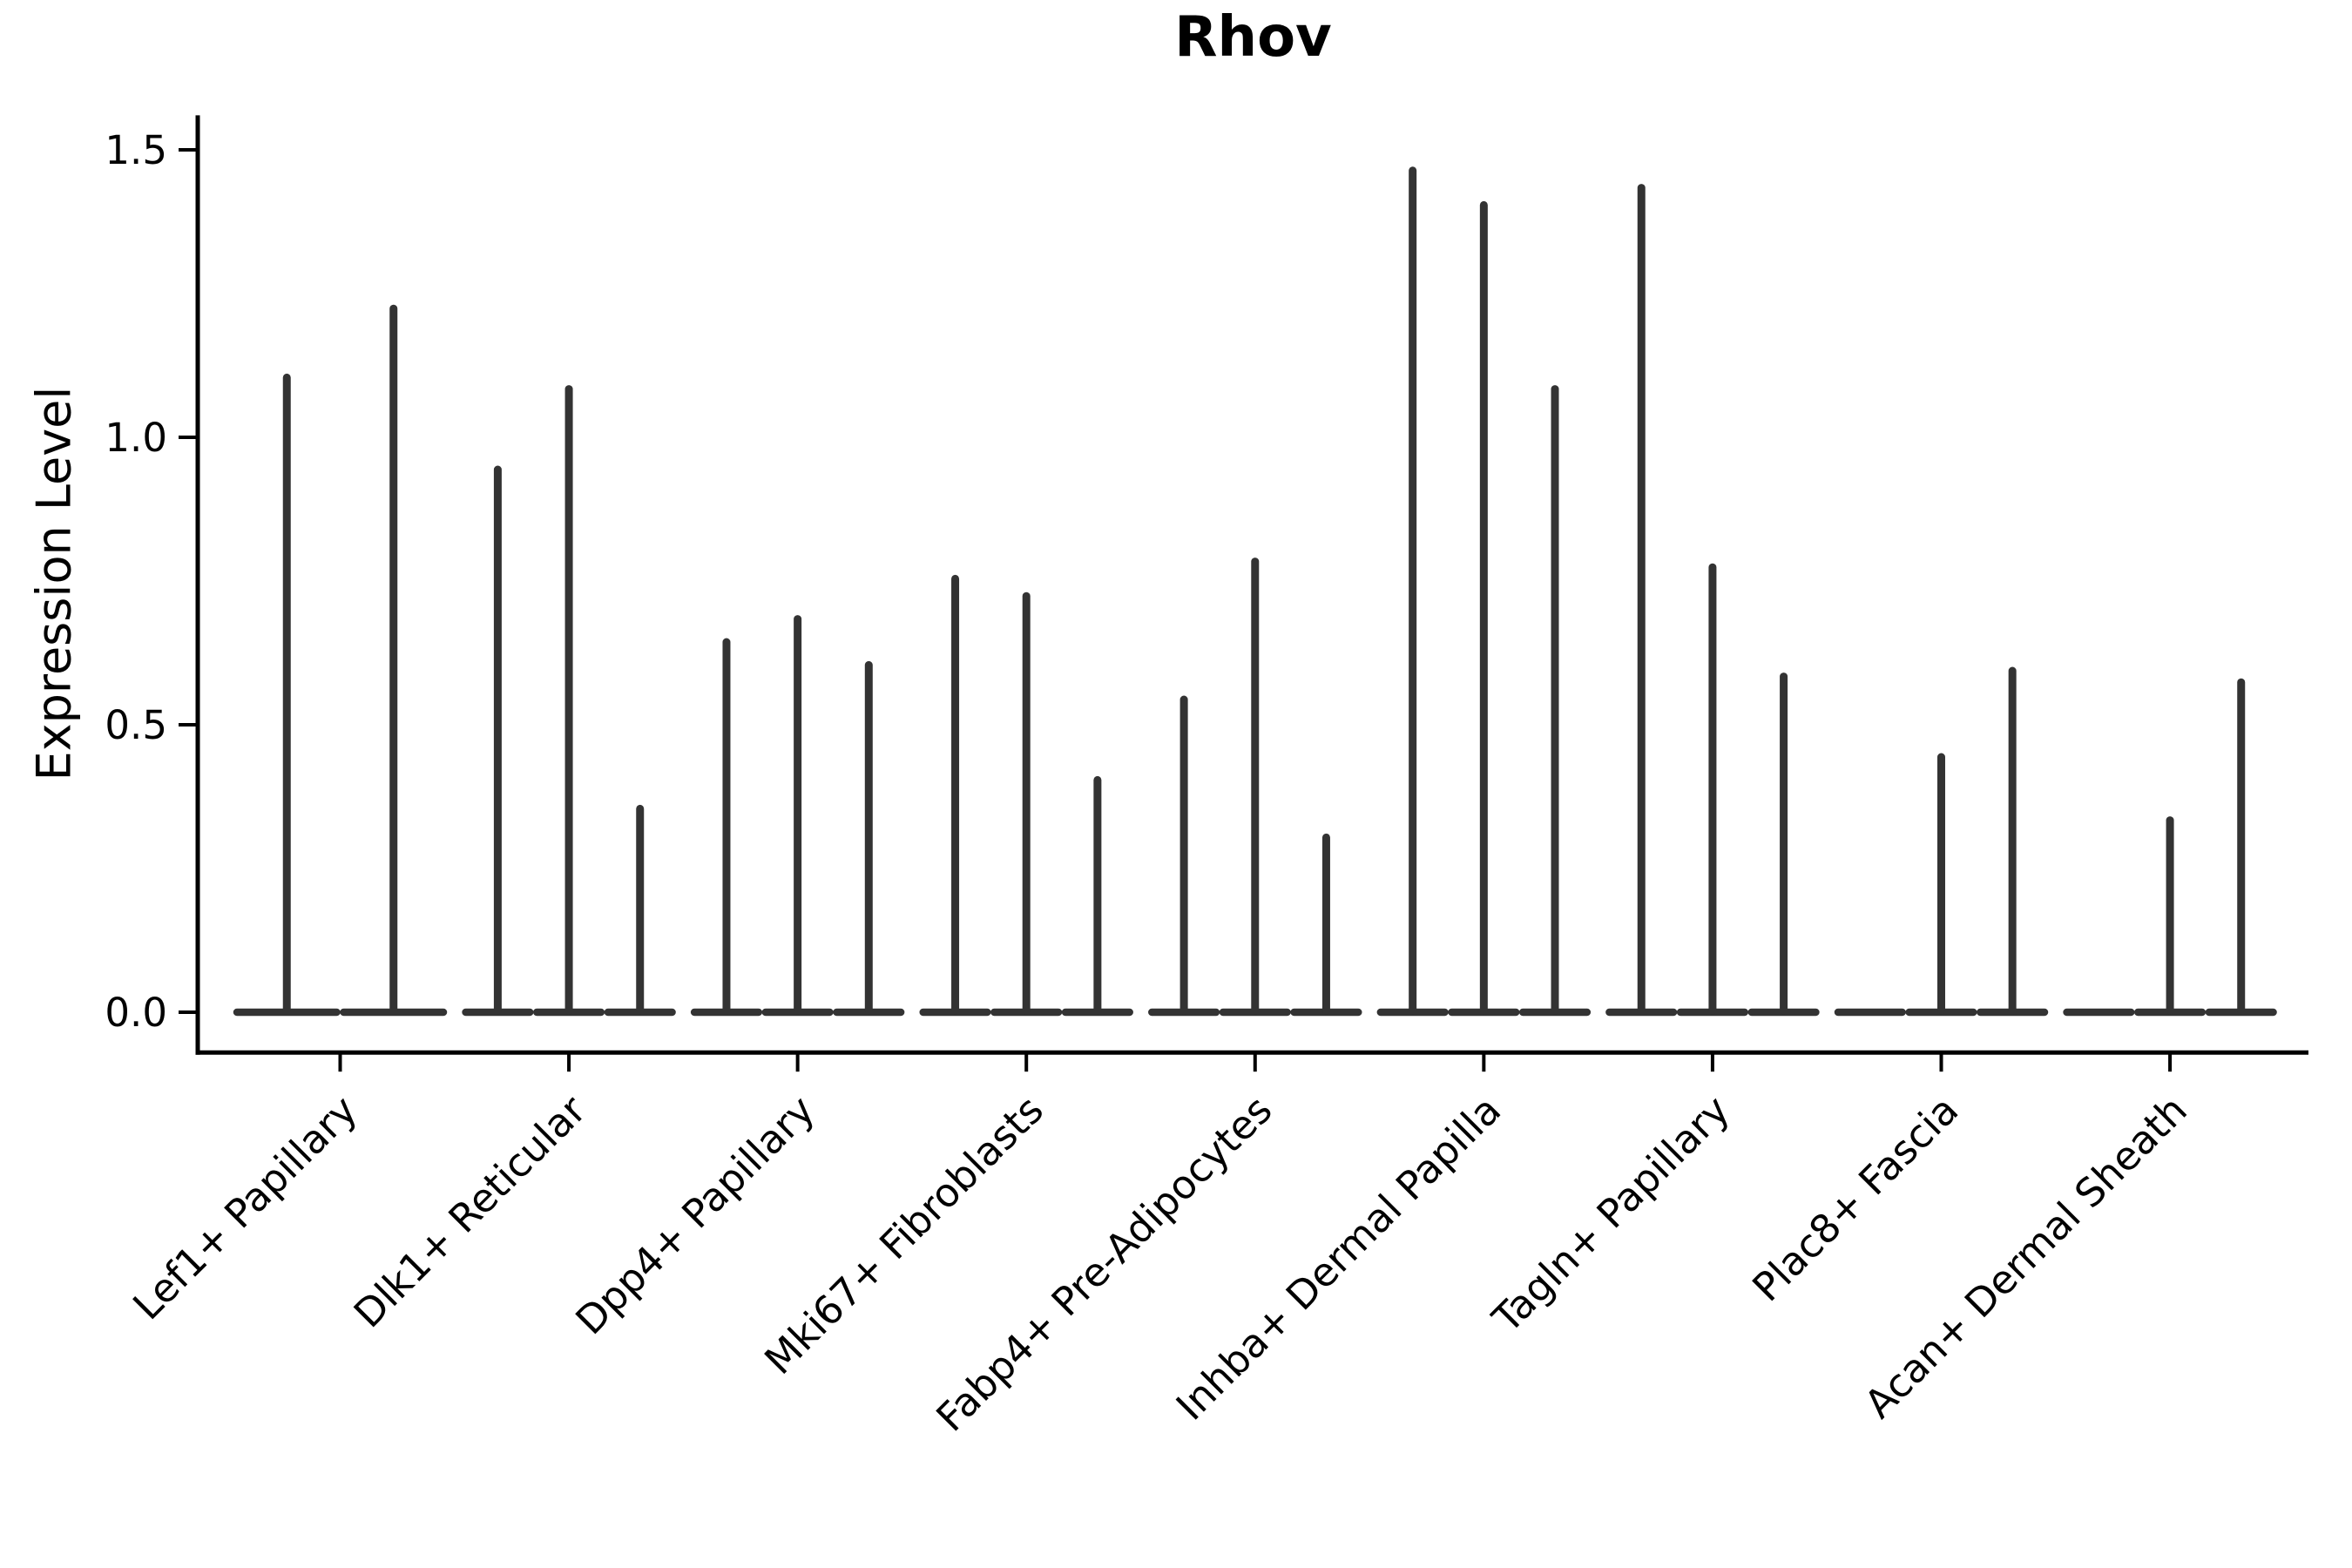 Image resolution: width=2352 pixels, height=1568 pixels. Describe the element at coordinates (1253, 37) in the screenshot. I see `chart-title: Rhov` at that location.